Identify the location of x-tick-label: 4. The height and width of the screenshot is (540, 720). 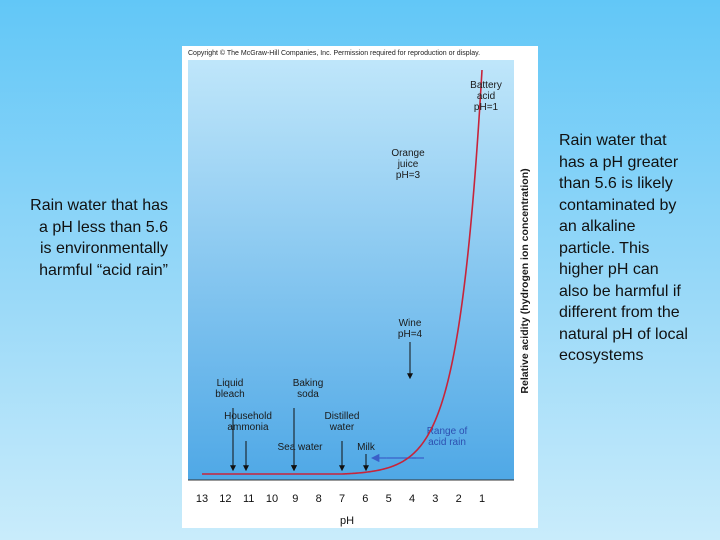
(412, 499).